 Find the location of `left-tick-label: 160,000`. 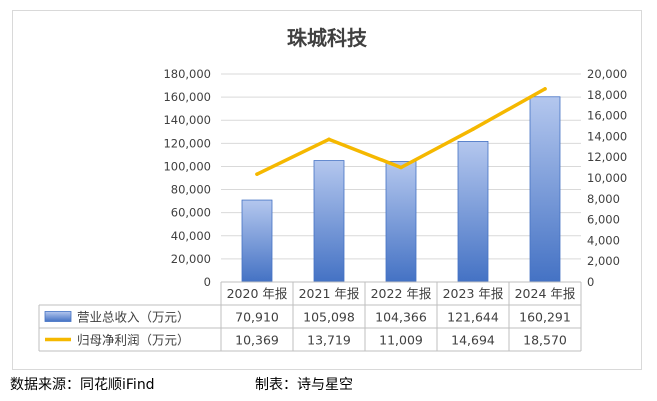

left-tick-label: 160,000 is located at coordinates (187, 97).